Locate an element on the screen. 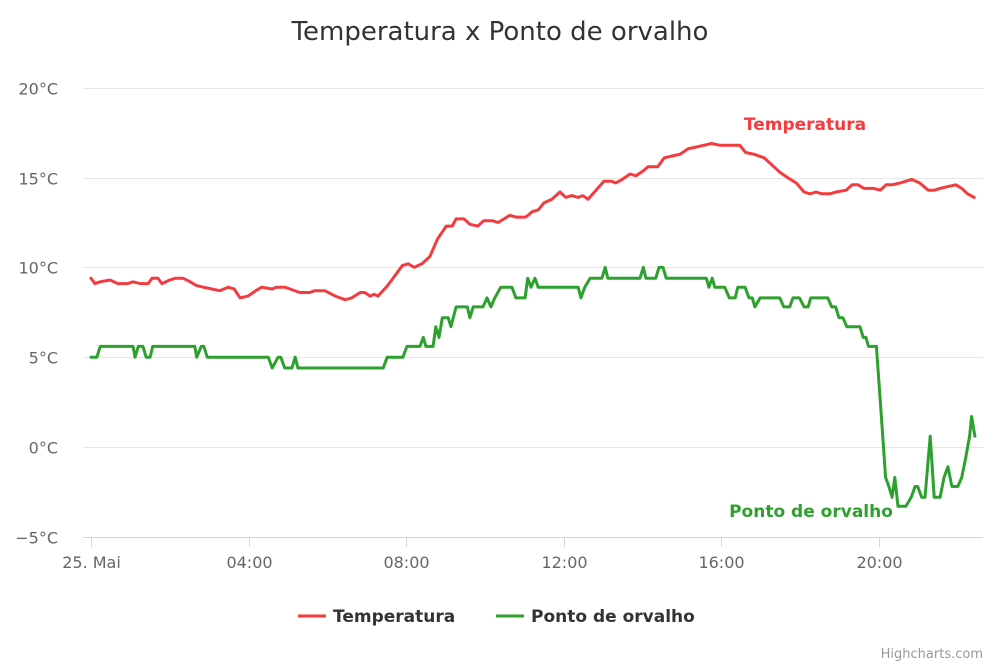 This screenshot has height=667, width=1000. legend-label-temperatura: Temperatura is located at coordinates (394, 617).